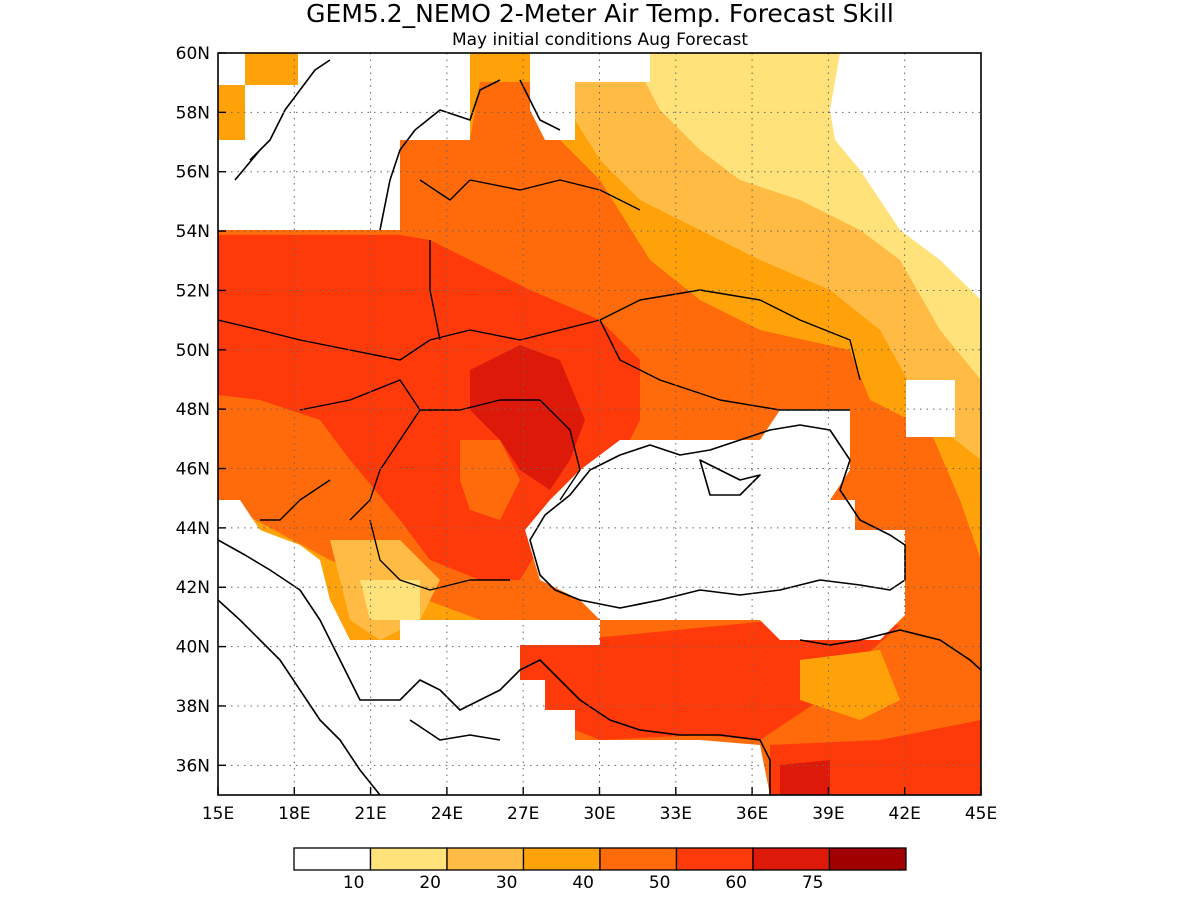  Describe the element at coordinates (600, 40) in the screenshot. I see `map-subtitle: May initial conditions Aug Forecast` at that location.